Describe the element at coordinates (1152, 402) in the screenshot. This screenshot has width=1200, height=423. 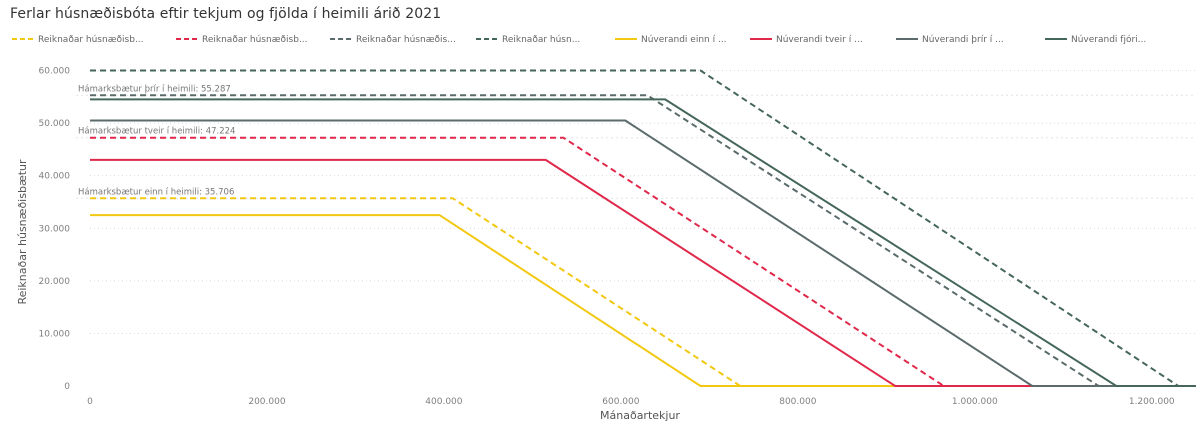
I see `x-tick-label: 1.200.000` at that location.